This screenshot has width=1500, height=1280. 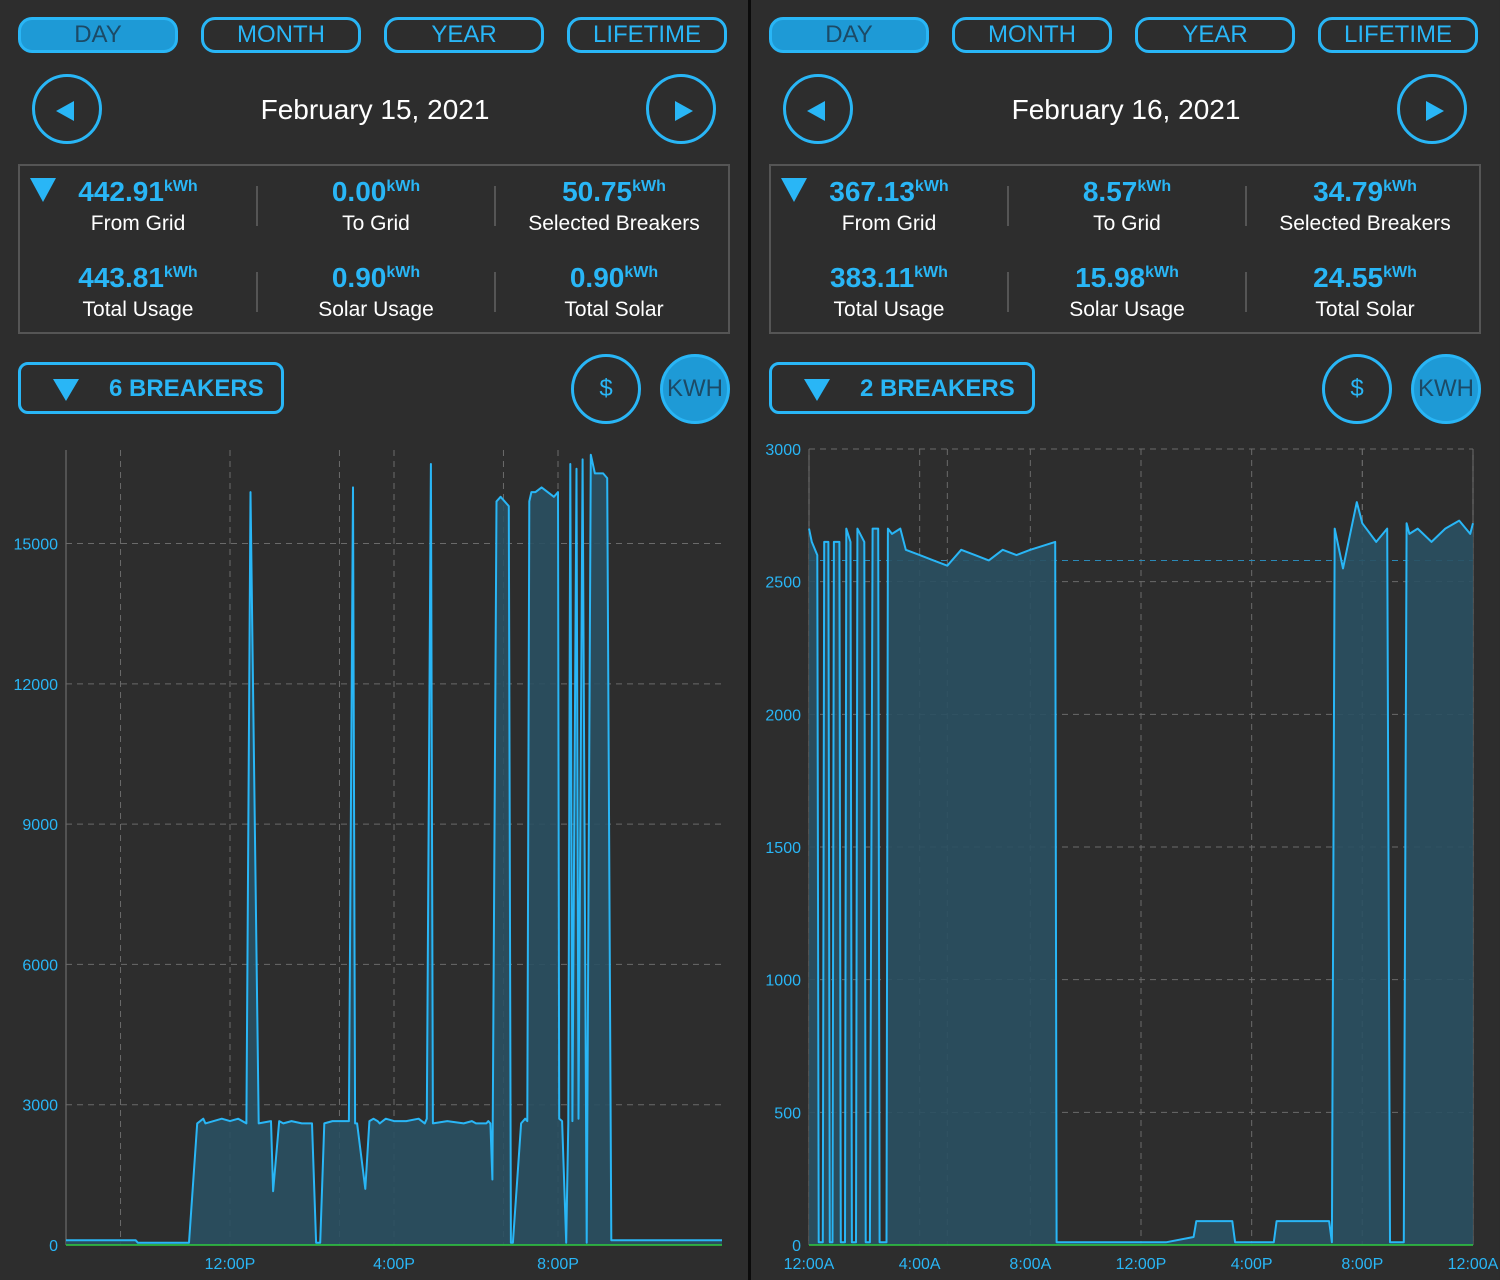 I want to click on triangle-left-icon, so click(x=65, y=111).